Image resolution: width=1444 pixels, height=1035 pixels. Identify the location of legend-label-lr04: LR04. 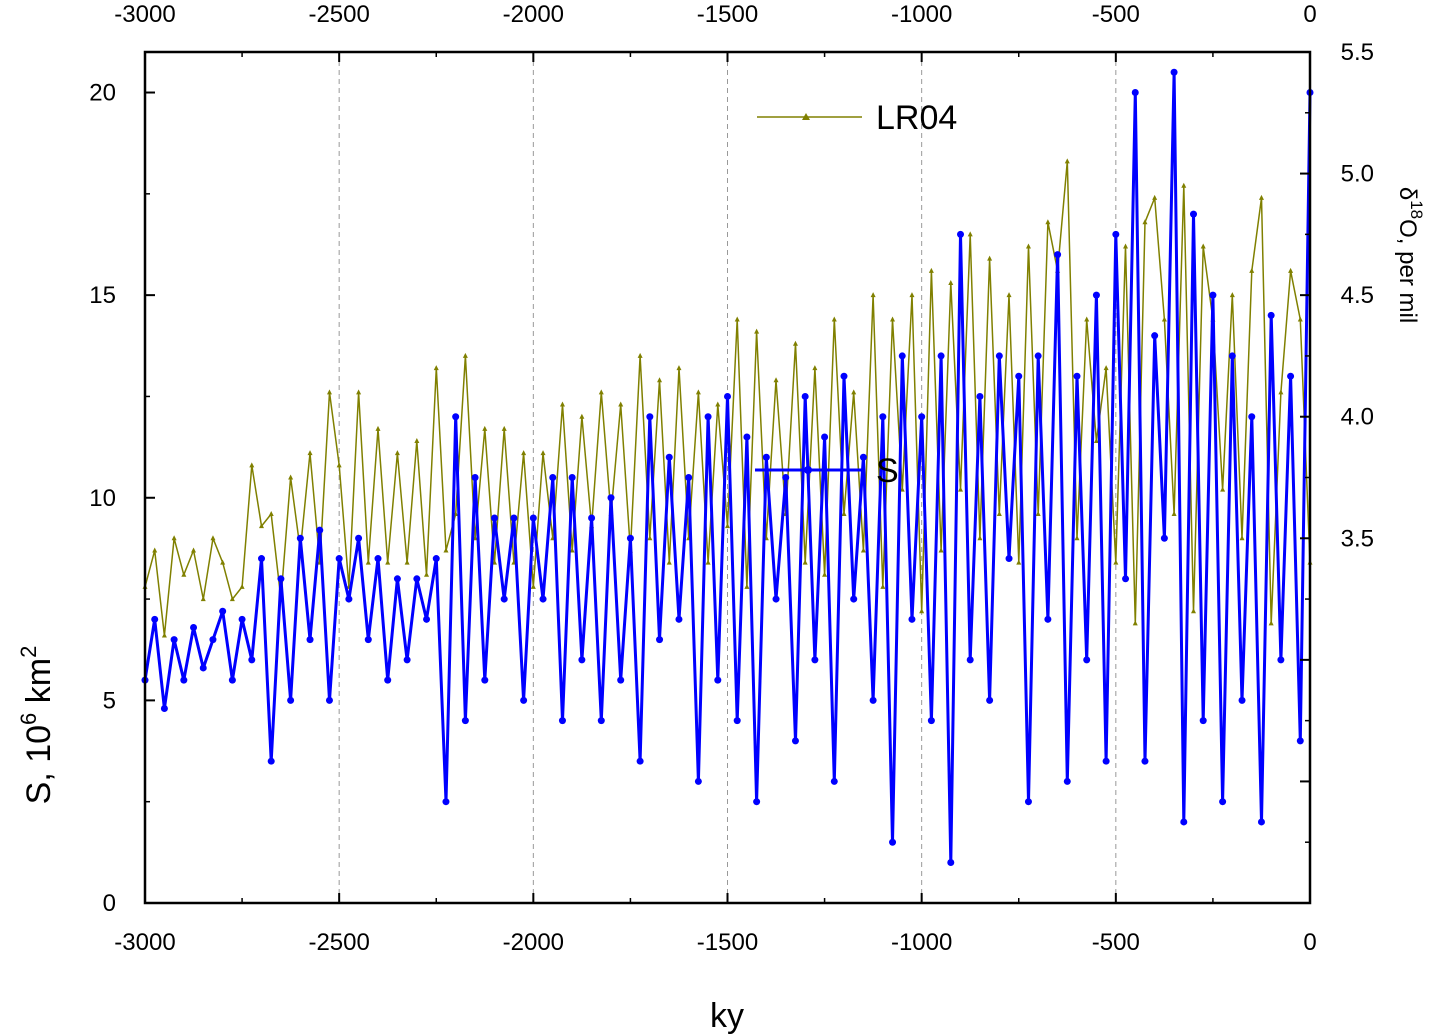
(916, 118).